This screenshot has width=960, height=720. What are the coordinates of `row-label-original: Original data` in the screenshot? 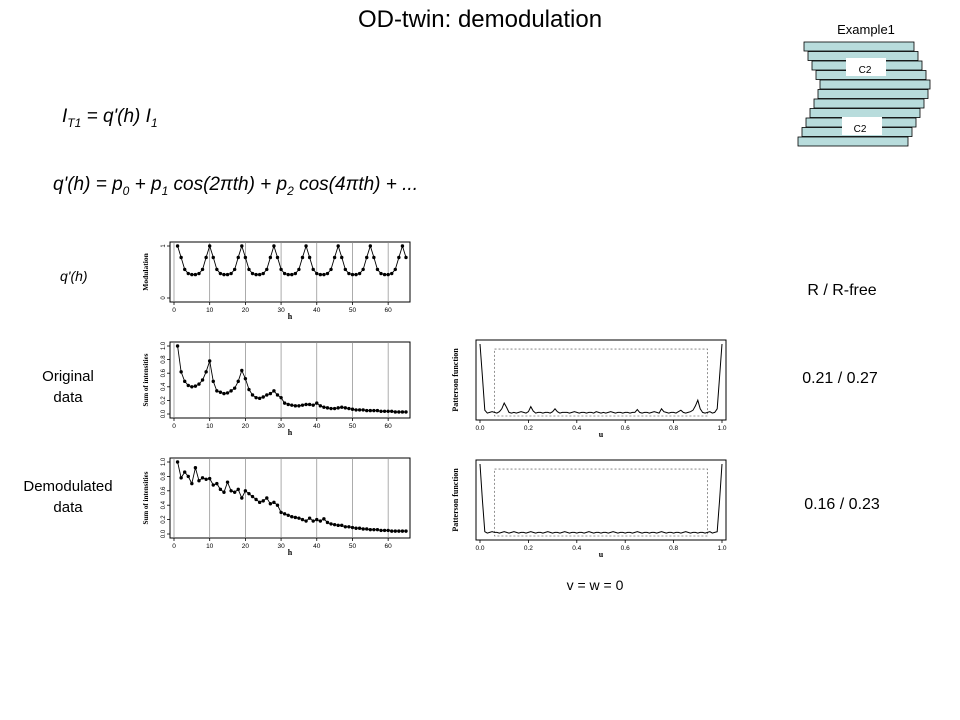 It's located at (68, 387).